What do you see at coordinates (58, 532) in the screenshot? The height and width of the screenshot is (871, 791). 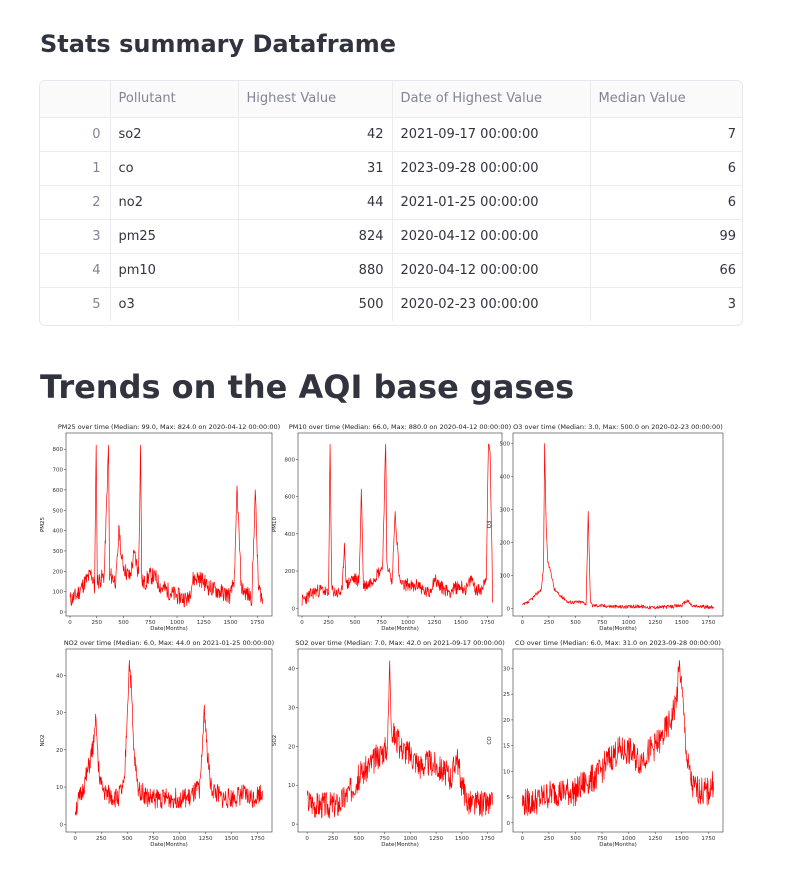 I see `y-tick-label: 400` at bounding box center [58, 532].